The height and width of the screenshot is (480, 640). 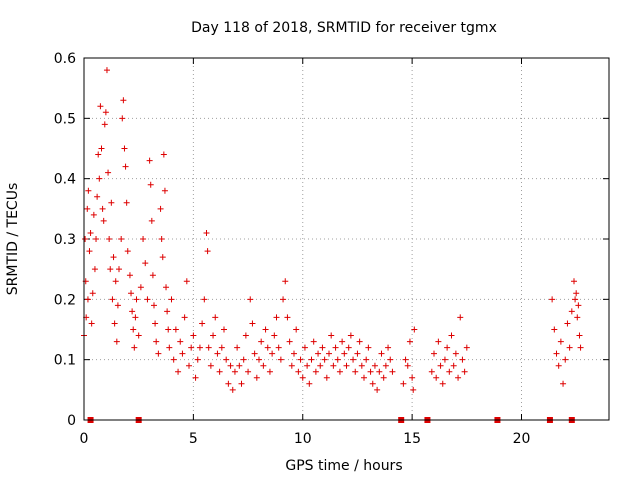 I want to click on x-tick-label: 20, so click(x=522, y=439).